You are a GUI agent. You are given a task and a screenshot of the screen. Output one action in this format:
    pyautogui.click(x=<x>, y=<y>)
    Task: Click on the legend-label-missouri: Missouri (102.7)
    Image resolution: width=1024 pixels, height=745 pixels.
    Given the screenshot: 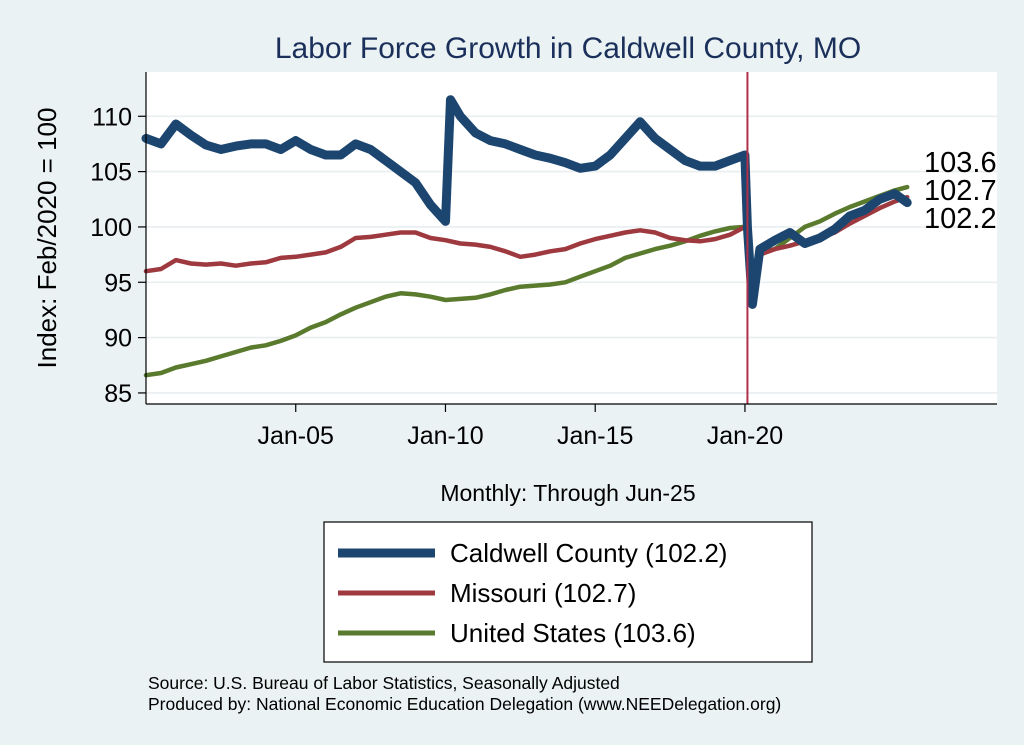 What is the action you would take?
    pyautogui.click(x=543, y=593)
    